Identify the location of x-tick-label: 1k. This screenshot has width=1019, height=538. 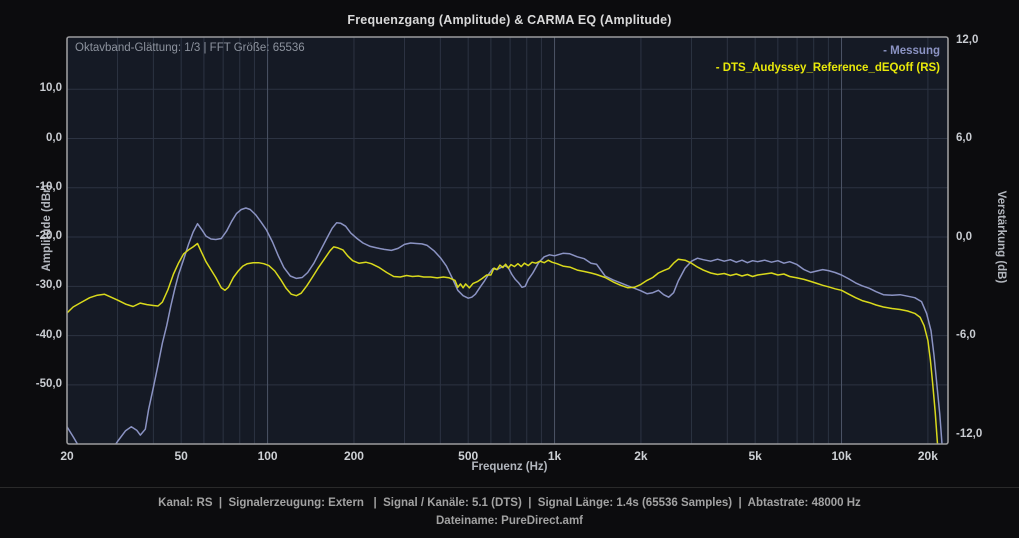
(554, 456).